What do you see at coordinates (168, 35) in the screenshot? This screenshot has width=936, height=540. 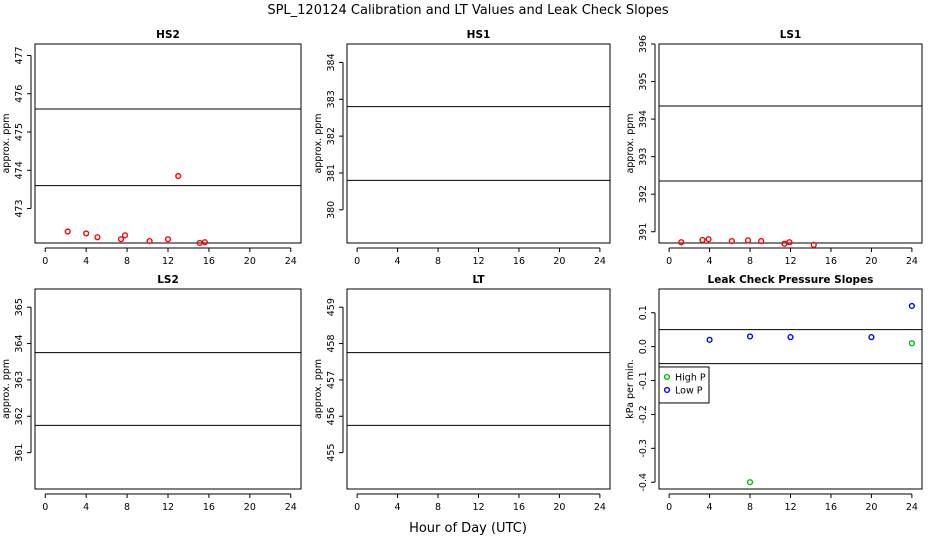 I see `panel-title: HS2` at bounding box center [168, 35].